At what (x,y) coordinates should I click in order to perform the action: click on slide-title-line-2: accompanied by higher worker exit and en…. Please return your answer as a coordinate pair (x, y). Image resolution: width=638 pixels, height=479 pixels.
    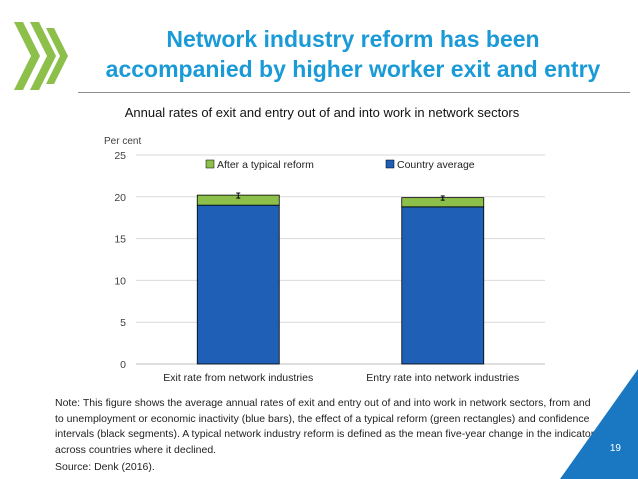
    Looking at the image, I should click on (353, 69).